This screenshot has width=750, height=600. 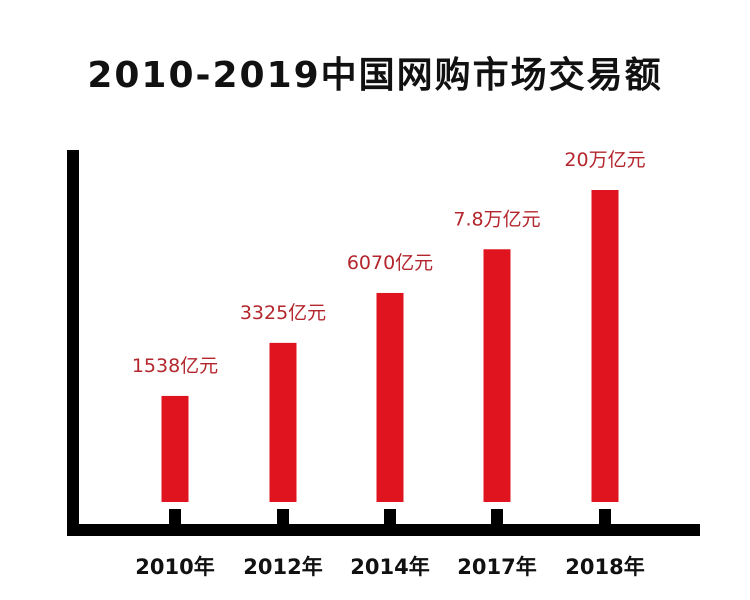 I want to click on data-label: 1538亿元, so click(x=175, y=366).